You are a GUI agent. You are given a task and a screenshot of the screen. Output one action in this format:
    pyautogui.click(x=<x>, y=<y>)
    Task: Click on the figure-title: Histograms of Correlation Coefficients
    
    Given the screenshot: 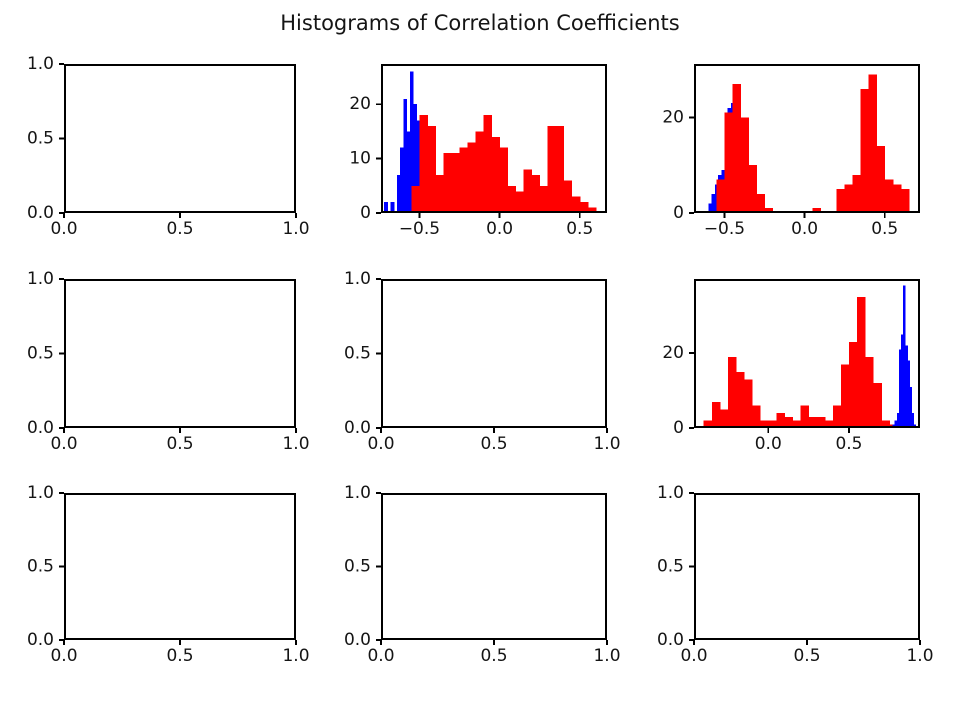 What is the action you would take?
    pyautogui.click(x=480, y=23)
    